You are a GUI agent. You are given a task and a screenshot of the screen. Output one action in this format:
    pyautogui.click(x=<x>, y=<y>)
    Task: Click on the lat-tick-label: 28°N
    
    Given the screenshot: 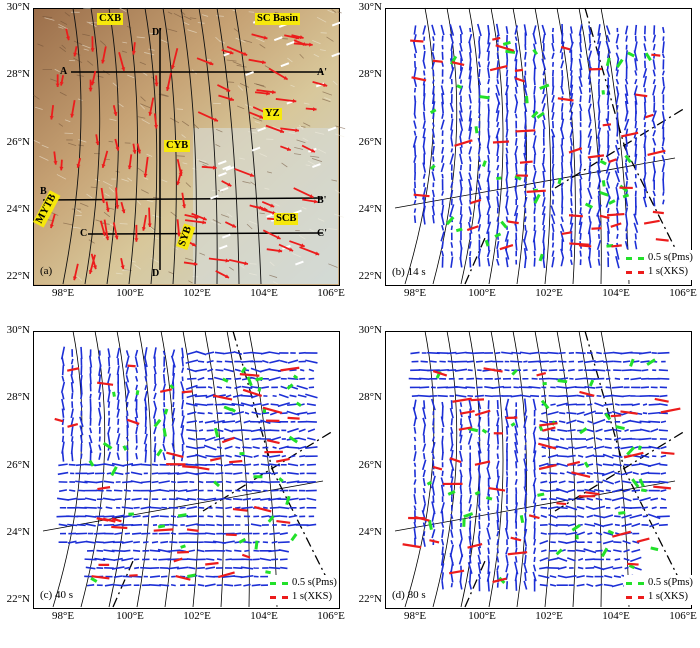 What is the action you would take?
    pyautogui.click(x=370, y=397)
    